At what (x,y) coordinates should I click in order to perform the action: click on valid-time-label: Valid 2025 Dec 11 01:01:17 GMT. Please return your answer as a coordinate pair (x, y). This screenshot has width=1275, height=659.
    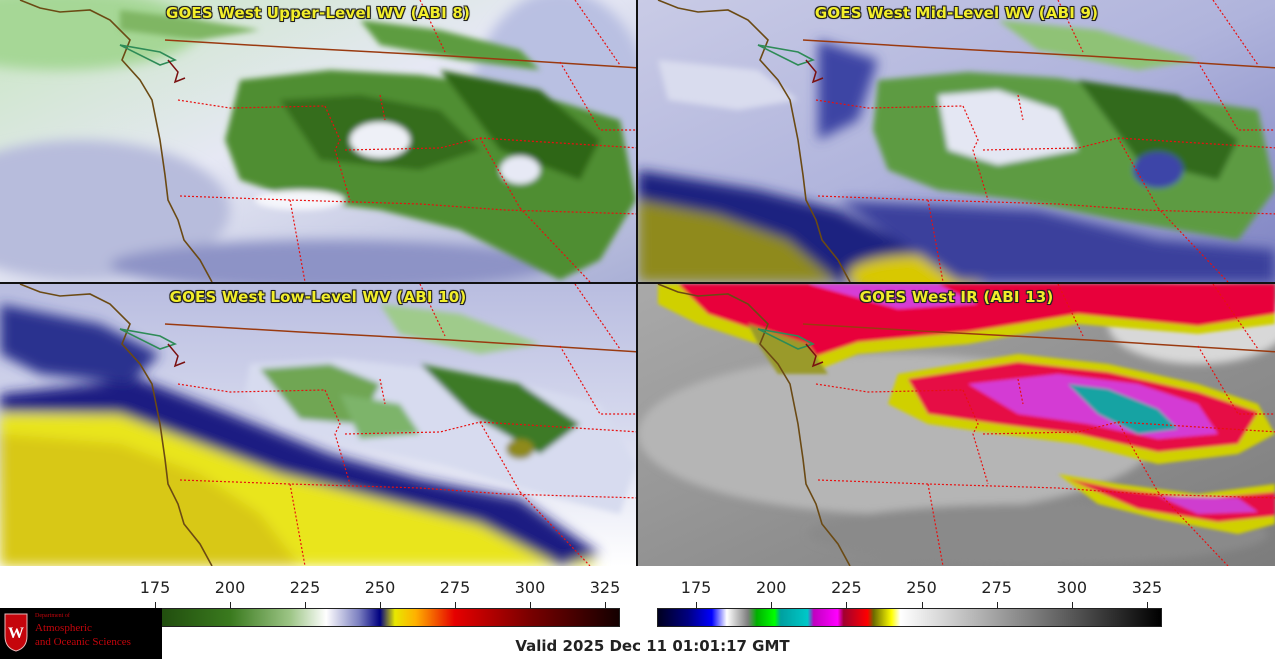
    Looking at the image, I should click on (652, 646).